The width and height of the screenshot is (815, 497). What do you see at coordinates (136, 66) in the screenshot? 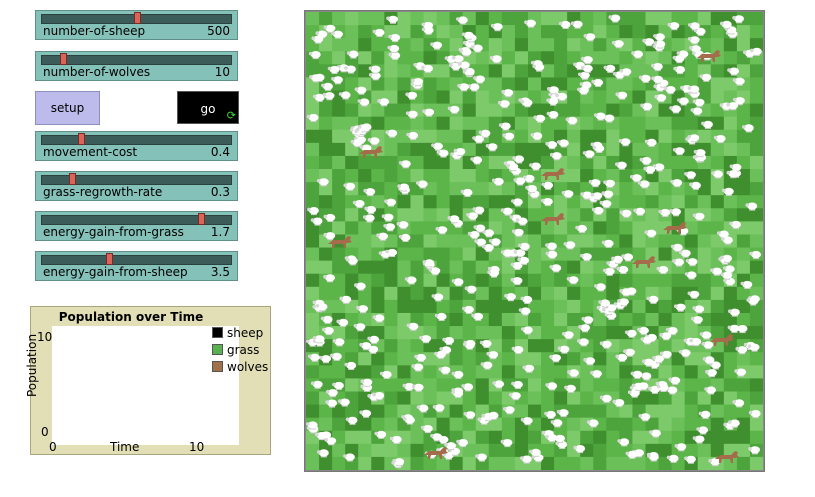
I see `slider-number-of-wolves: number-of-wolves 10` at bounding box center [136, 66].